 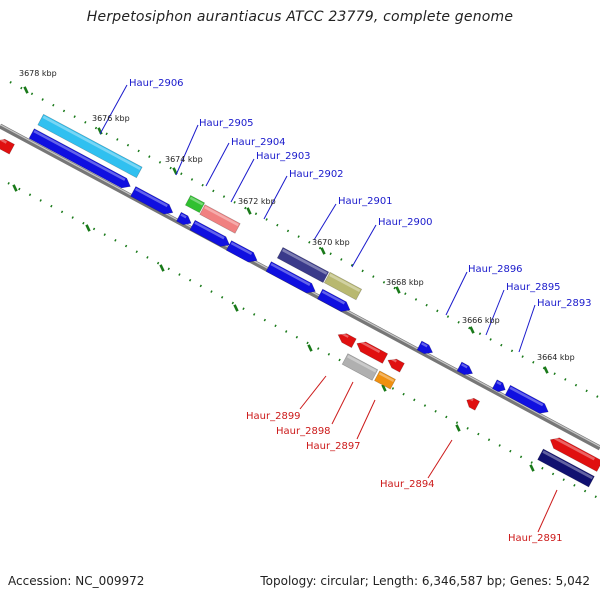 What do you see at coordinates (303, 431) in the screenshot?
I see `gene-label-reverse: Haur_2898` at bounding box center [303, 431].